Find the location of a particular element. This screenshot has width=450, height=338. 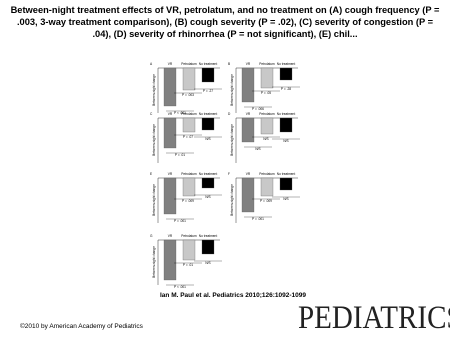

p-value: P = .003 is located at coordinates (188, 95).